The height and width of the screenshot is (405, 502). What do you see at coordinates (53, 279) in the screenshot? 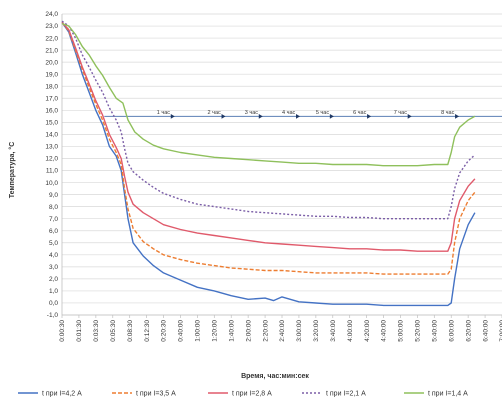
I see `y-tick-label: 2,0` at bounding box center [53, 279].